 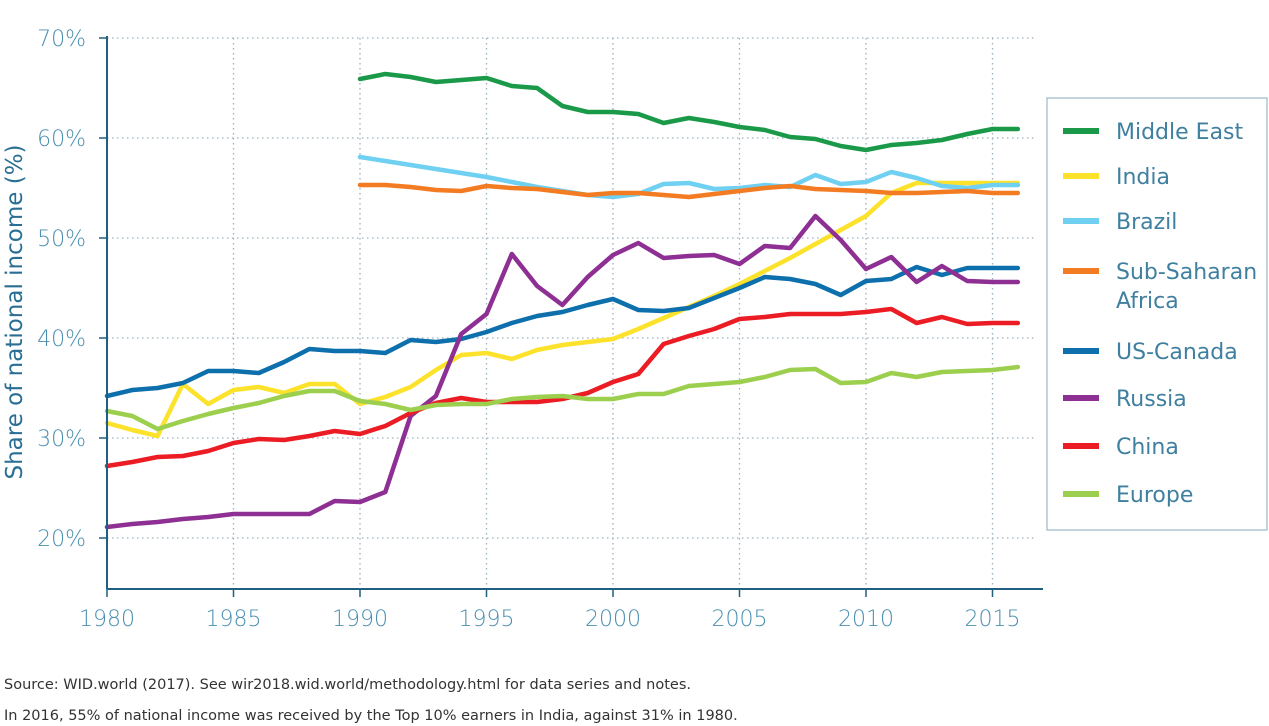 I want to click on series-line-brazil, so click(x=689, y=177).